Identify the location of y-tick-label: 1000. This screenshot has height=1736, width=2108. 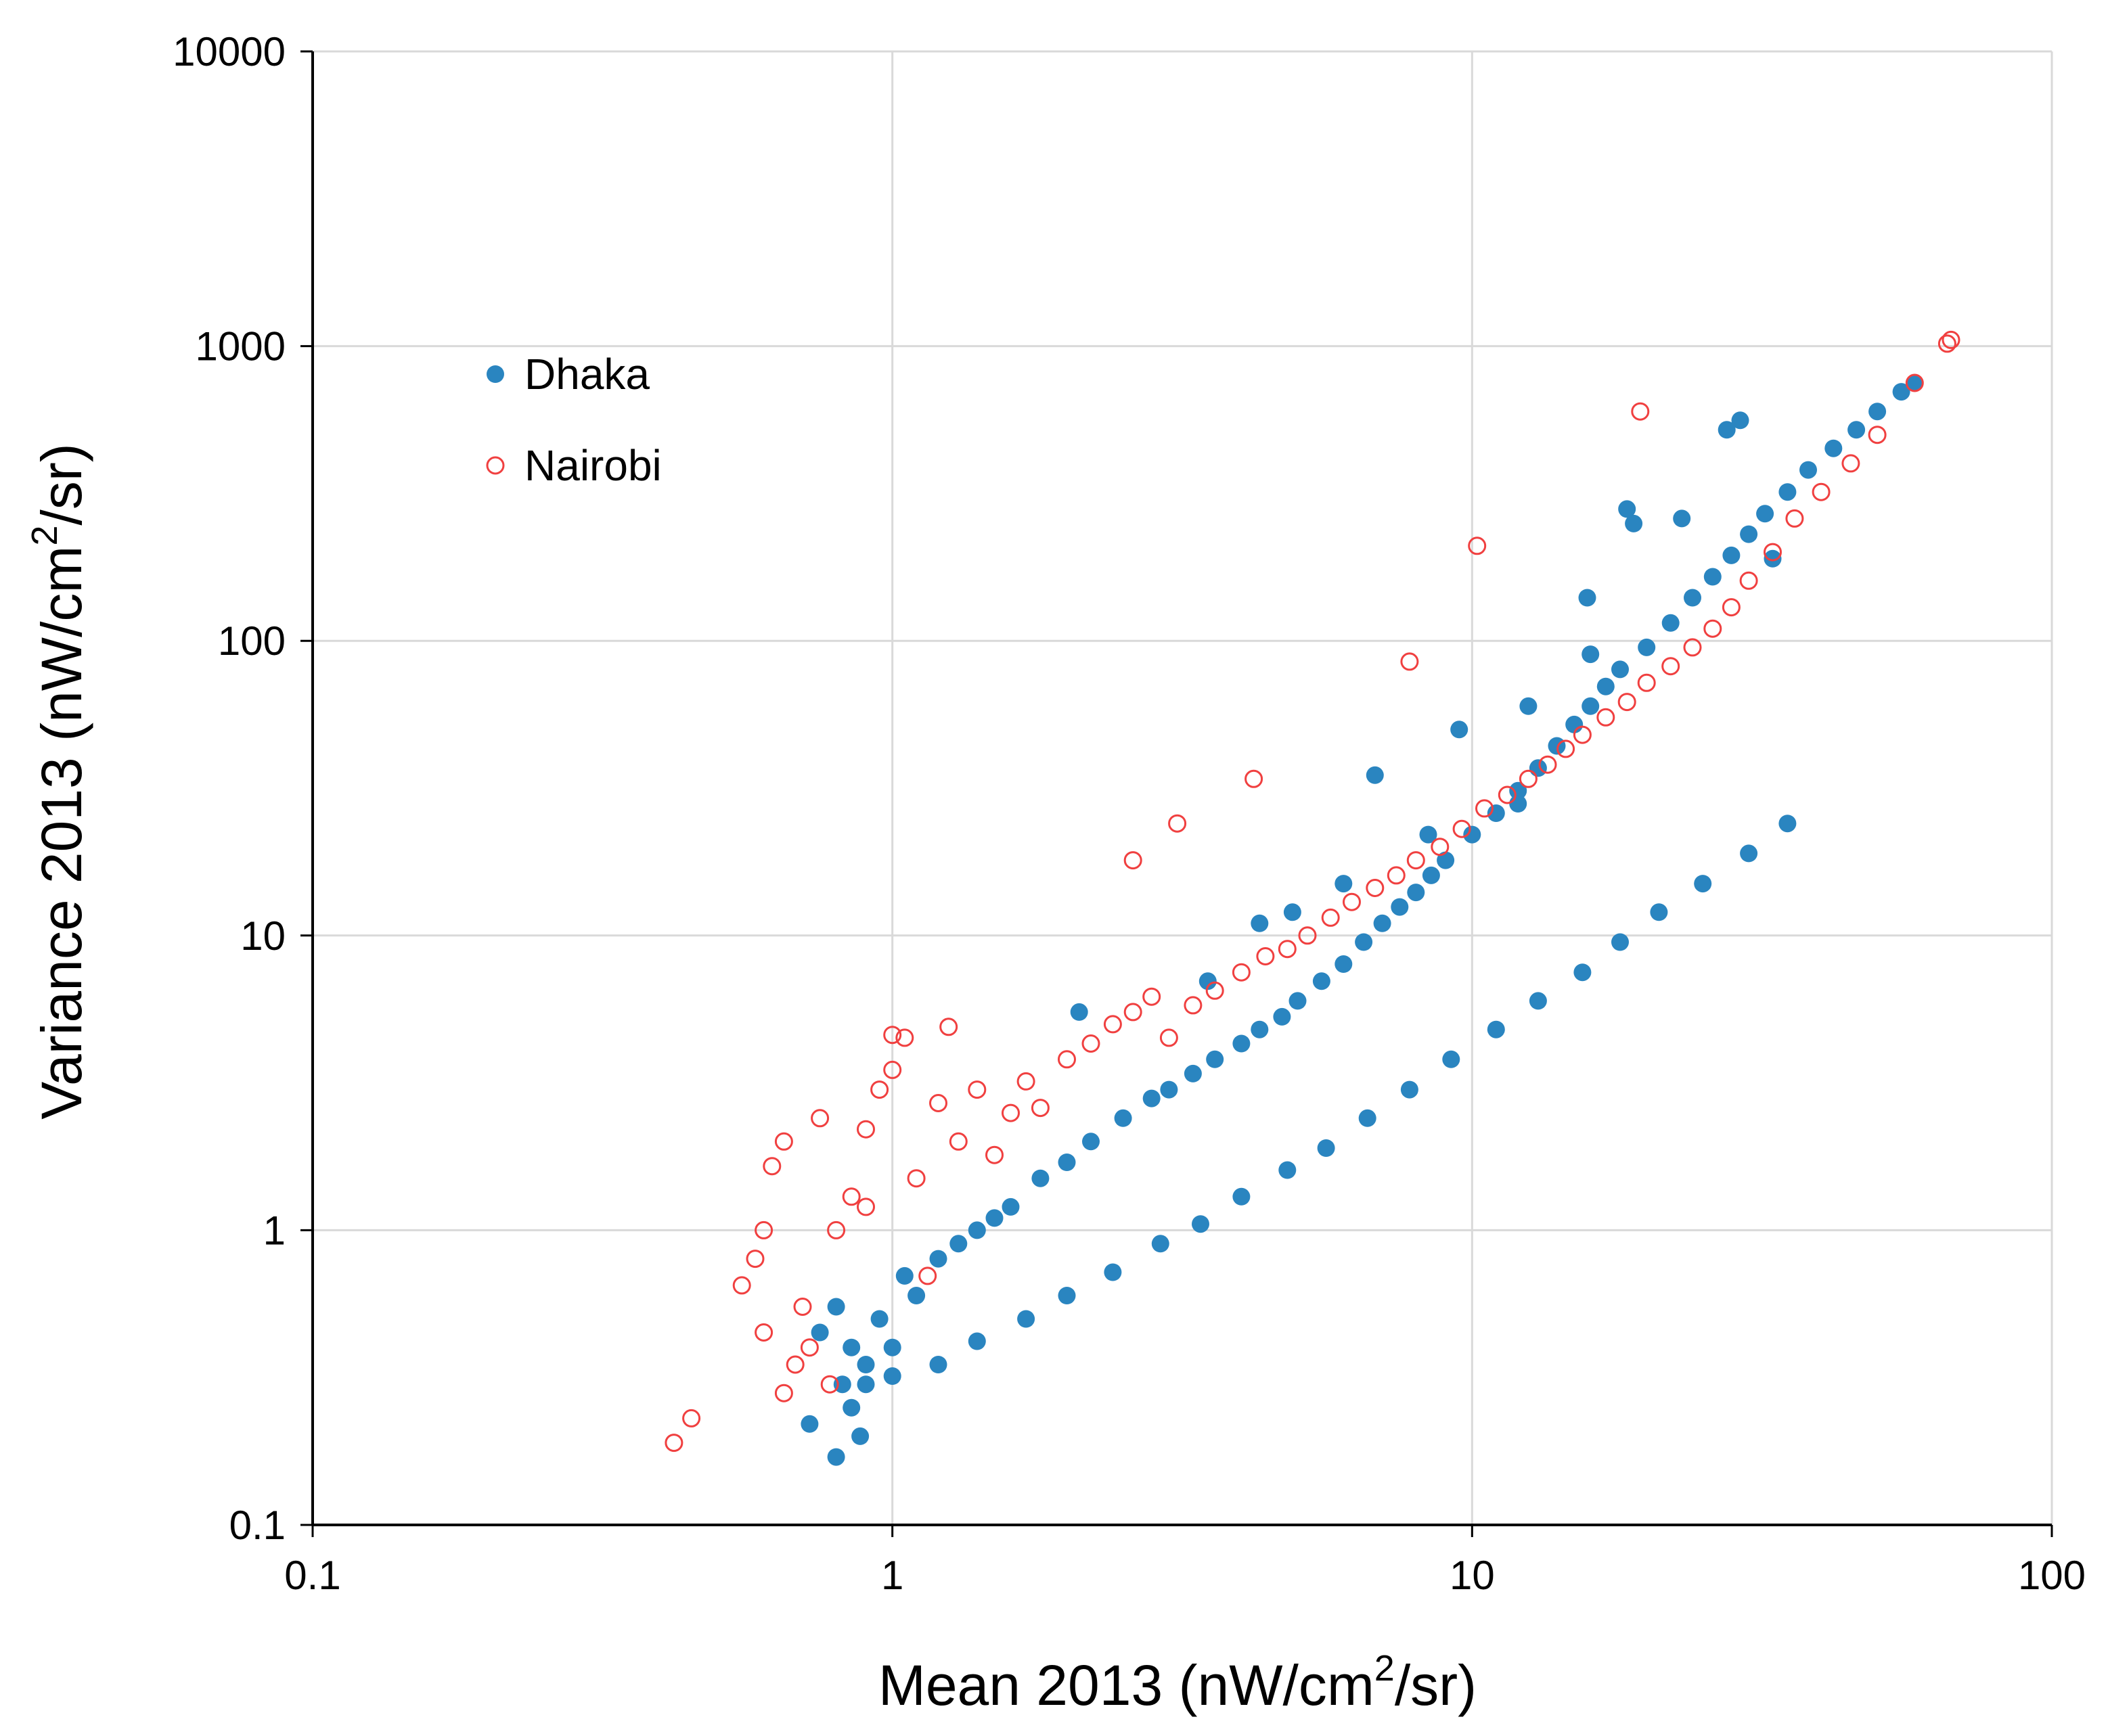
(241, 346).